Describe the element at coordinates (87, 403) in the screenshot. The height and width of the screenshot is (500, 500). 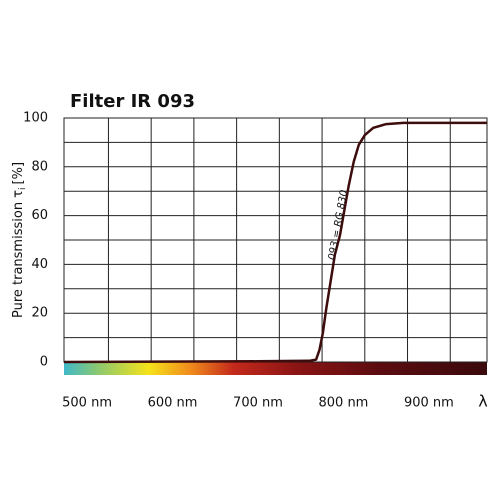
I see `x-tick-label: 500 nm` at that location.